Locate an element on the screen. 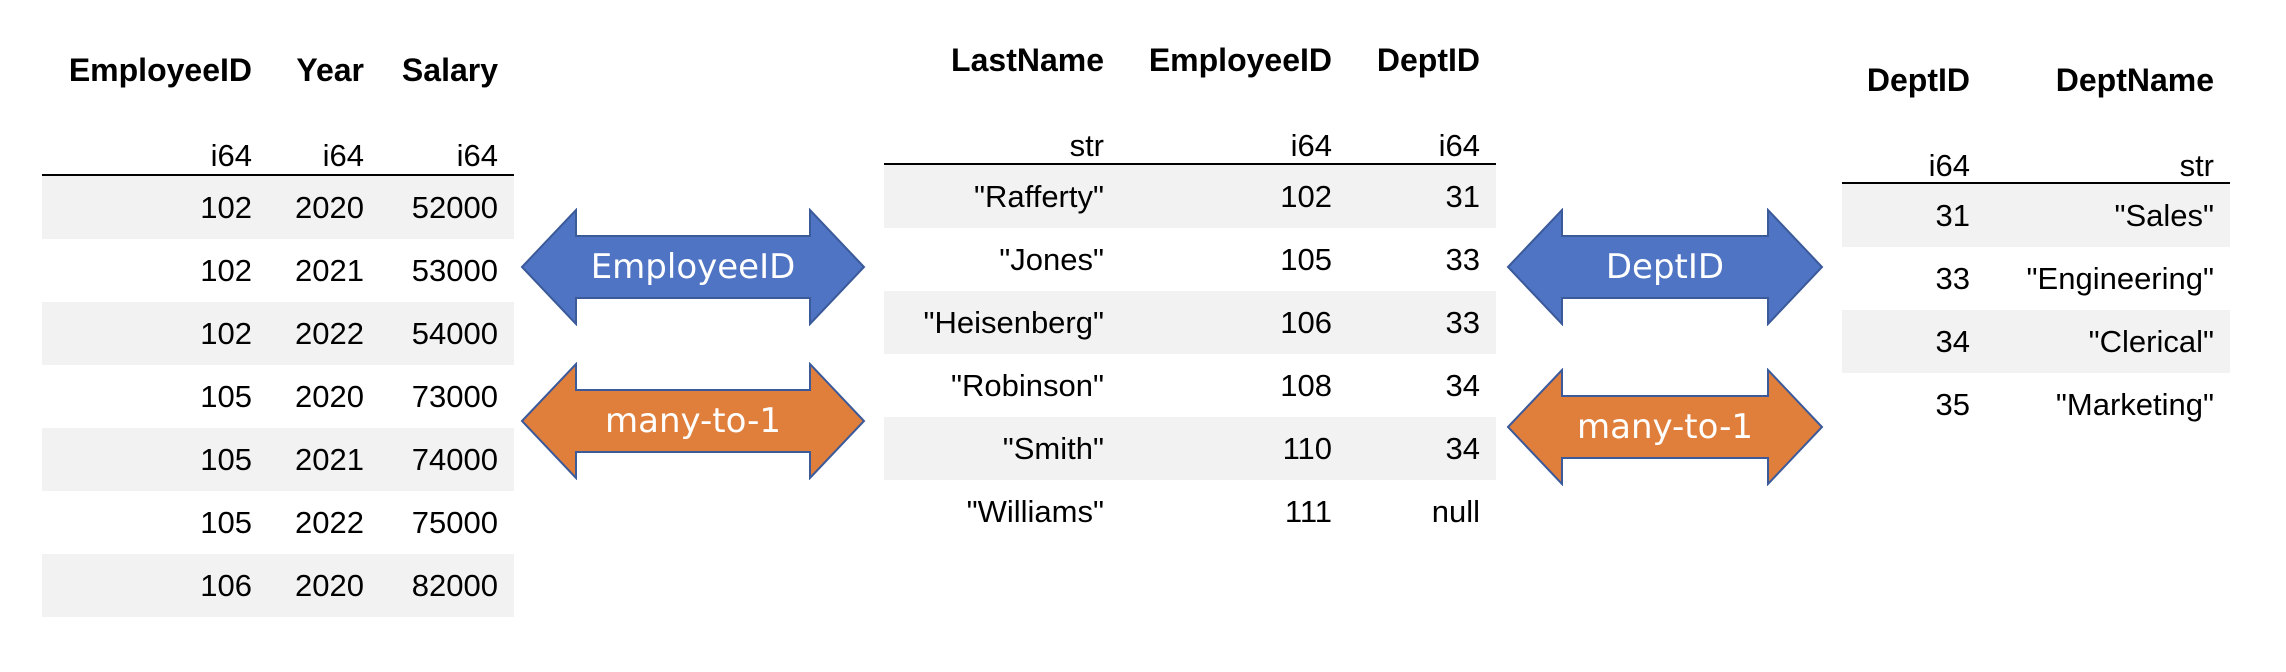 The image size is (2286, 672). table-row: "Heisenberg" 106 33 is located at coordinates (1190, 322).